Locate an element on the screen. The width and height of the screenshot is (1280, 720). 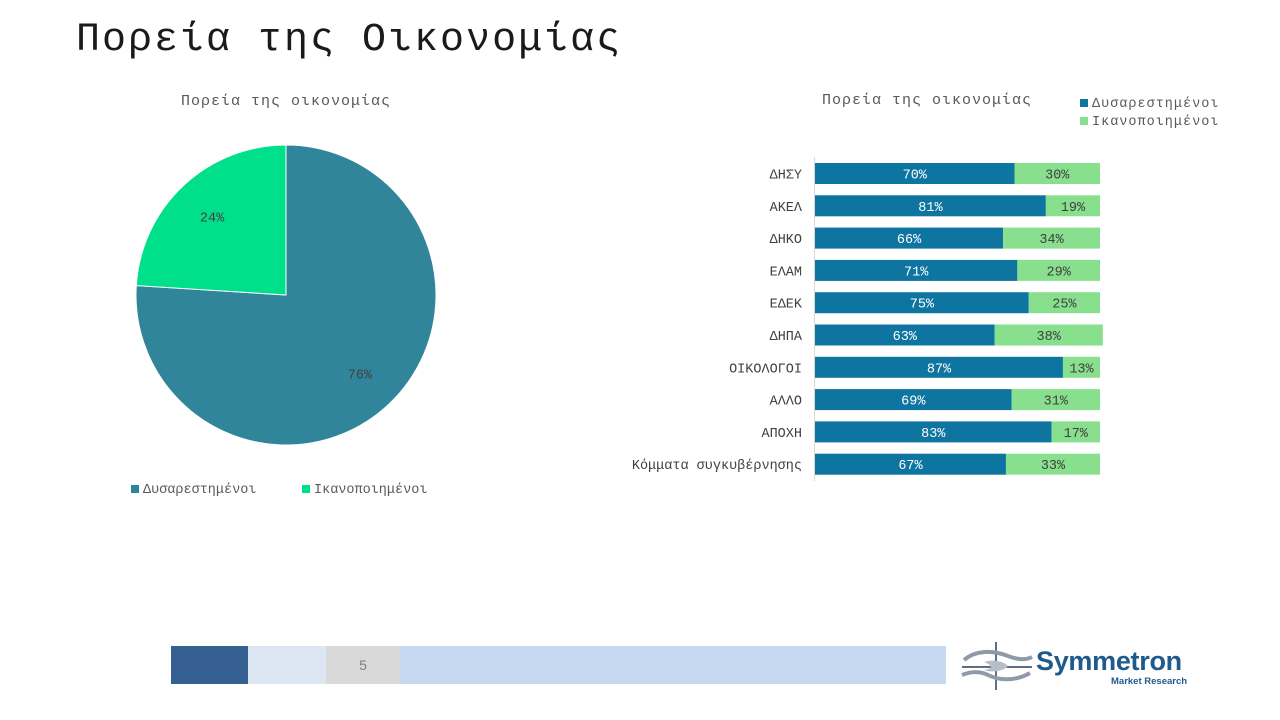
bar-label-dissatisfied: 71% is located at coordinates (916, 272).